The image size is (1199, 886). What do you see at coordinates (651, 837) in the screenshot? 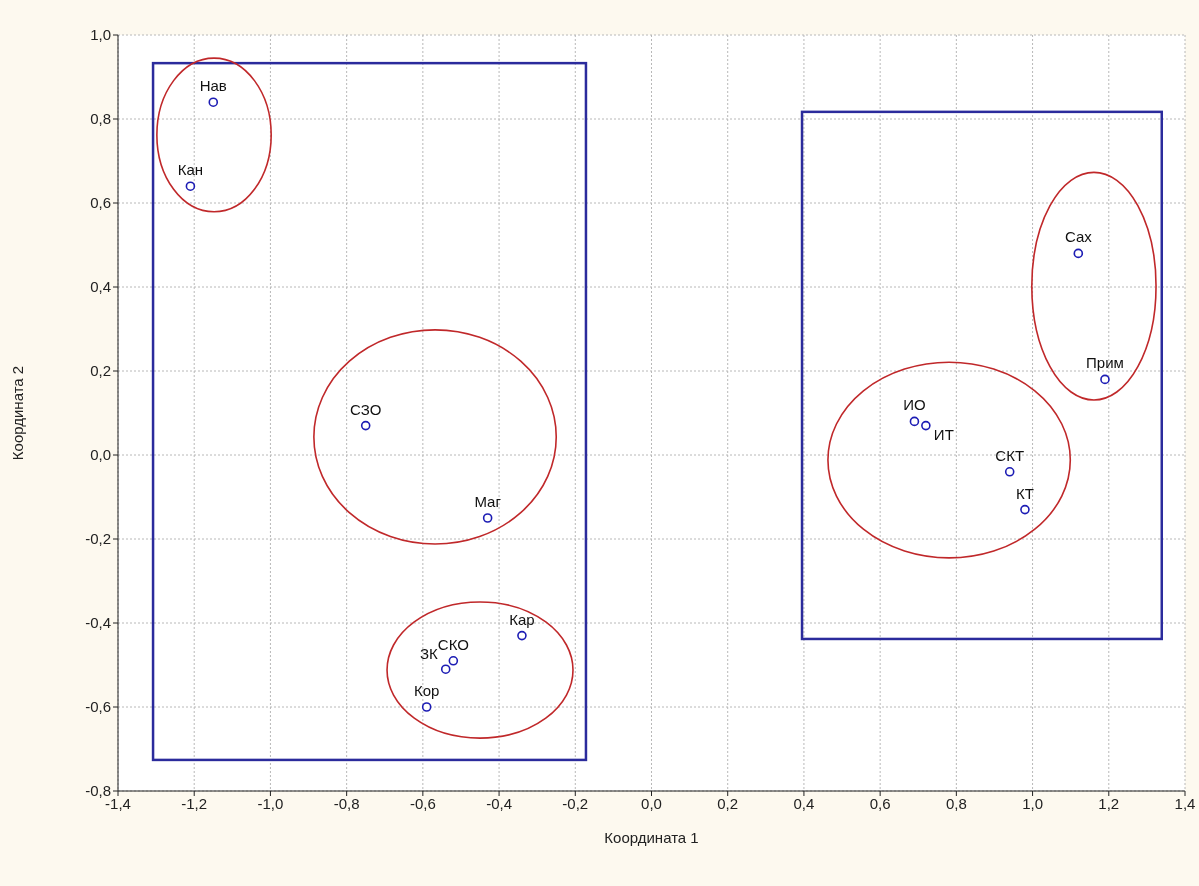
I see `x-axis-title: Координата 1` at bounding box center [651, 837].